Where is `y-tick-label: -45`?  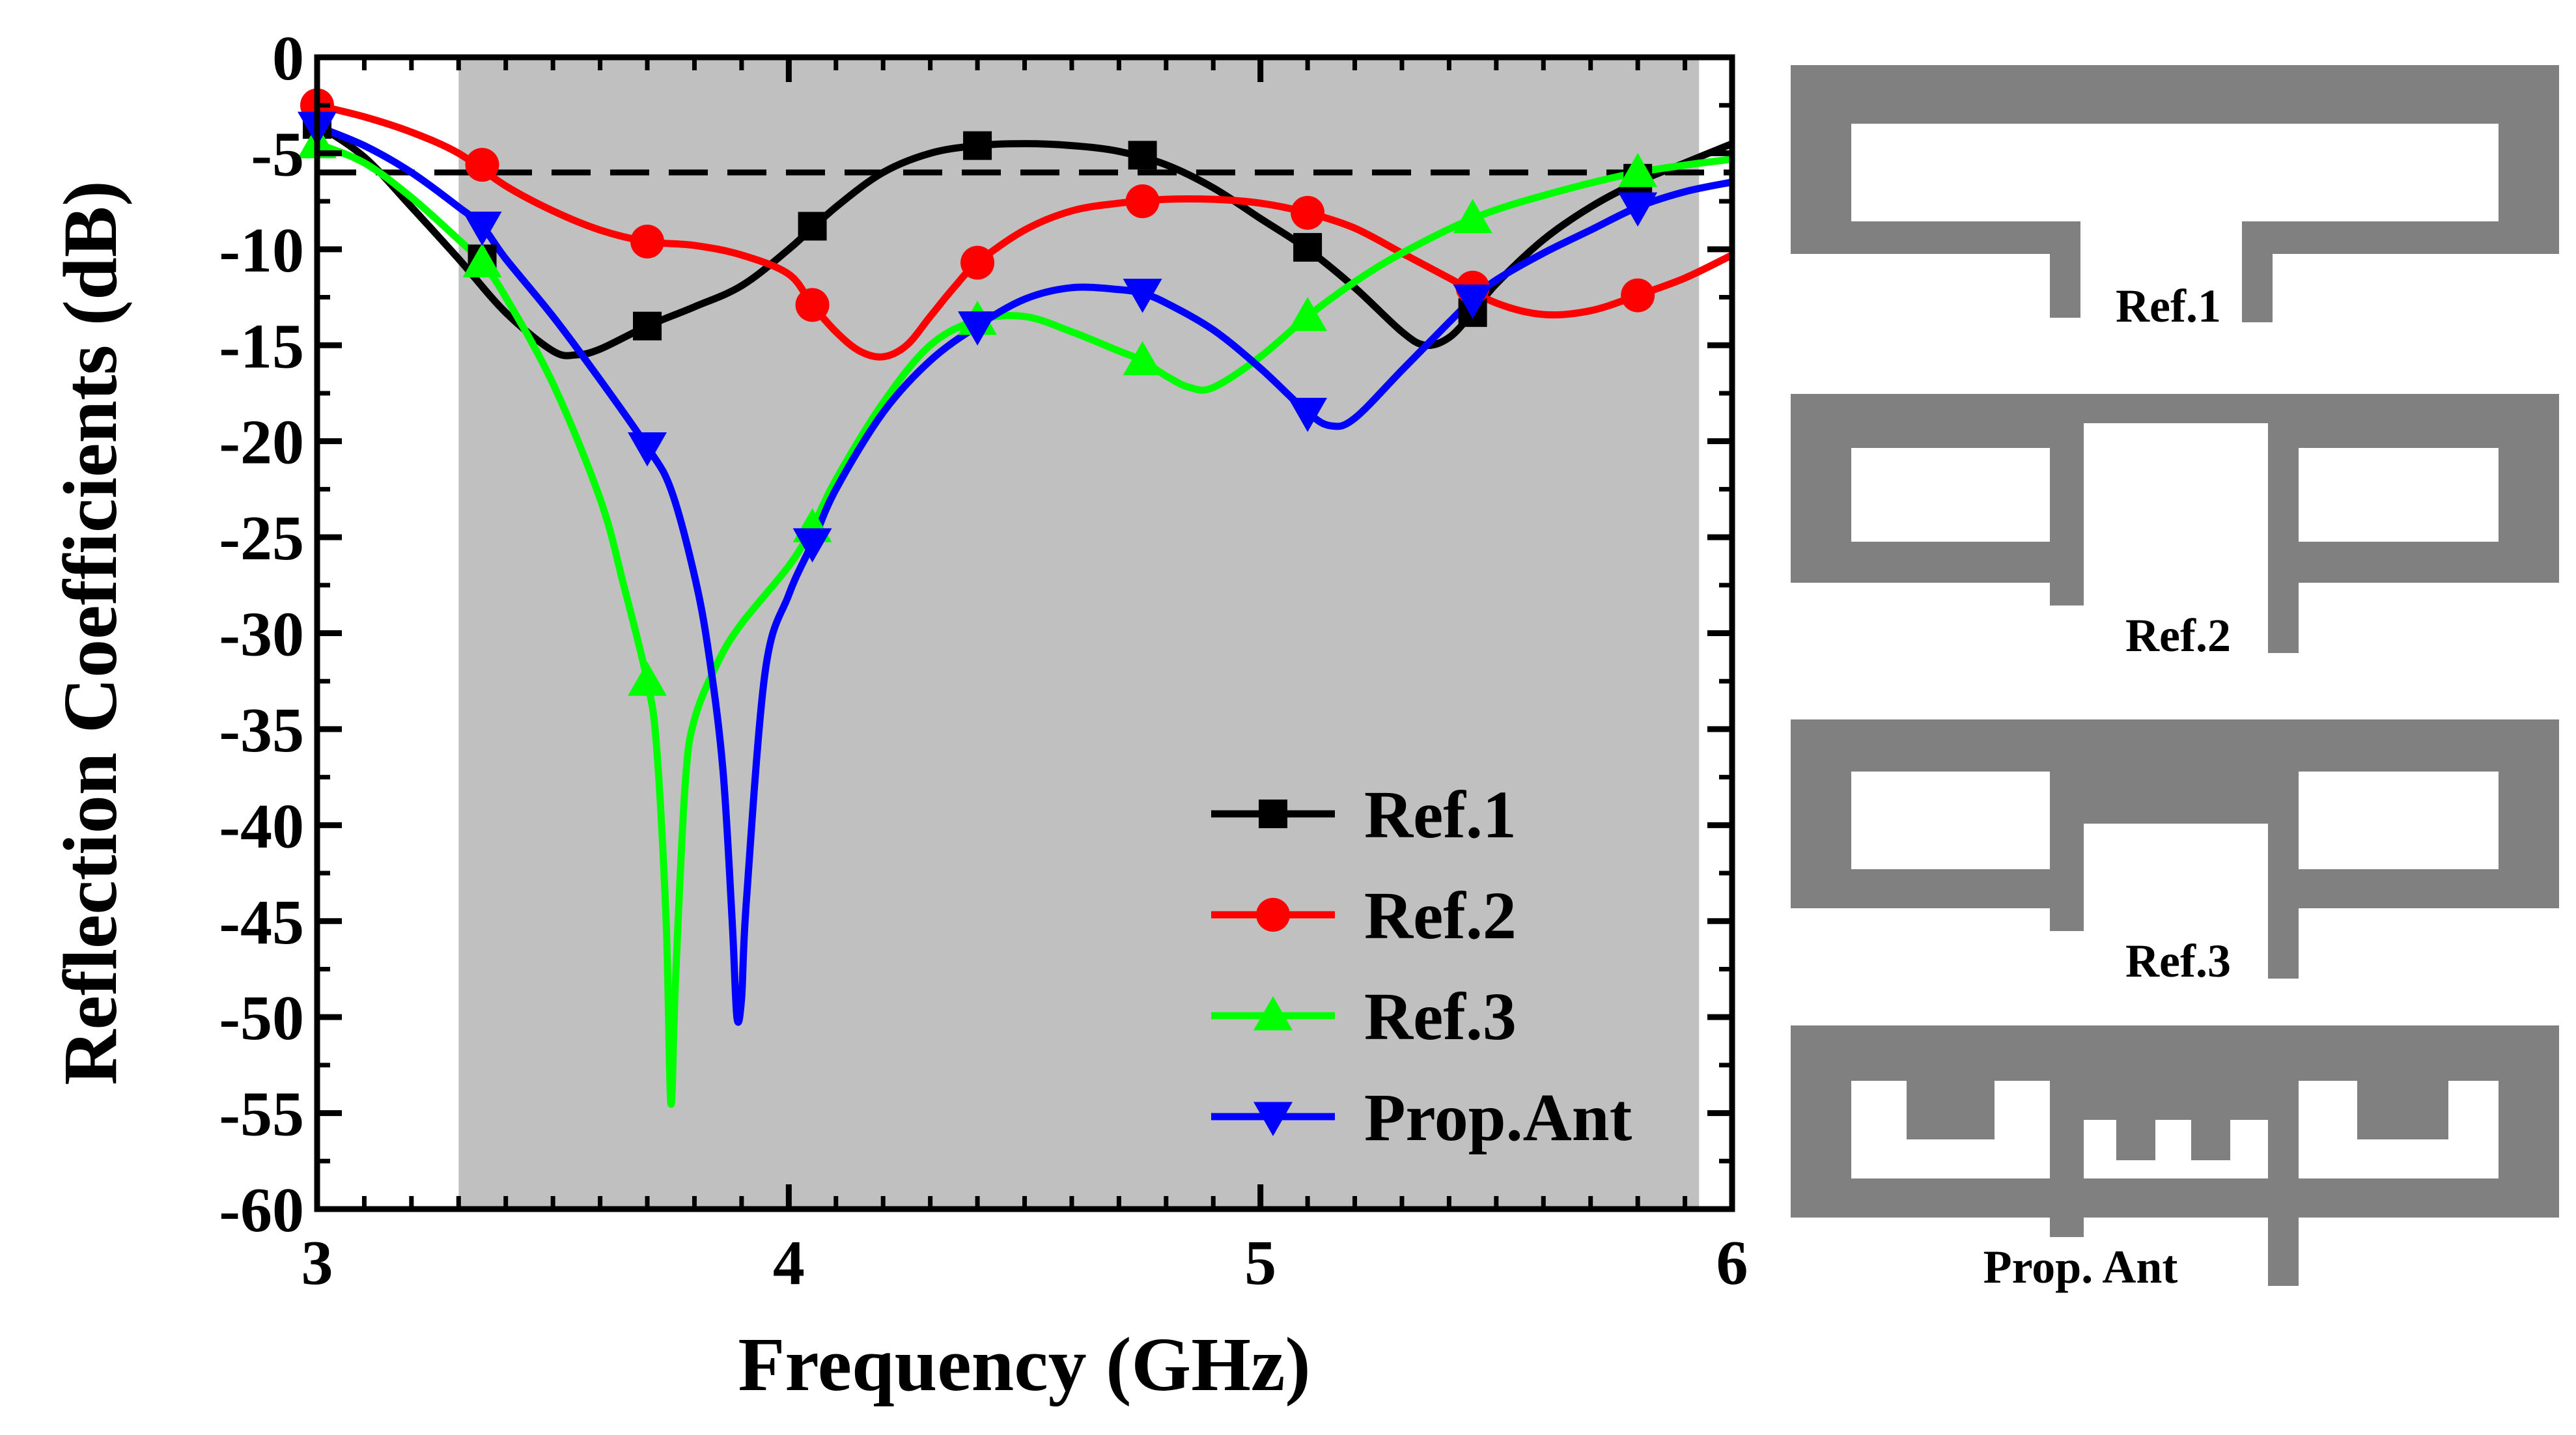
y-tick-label: -45 is located at coordinates (261, 922).